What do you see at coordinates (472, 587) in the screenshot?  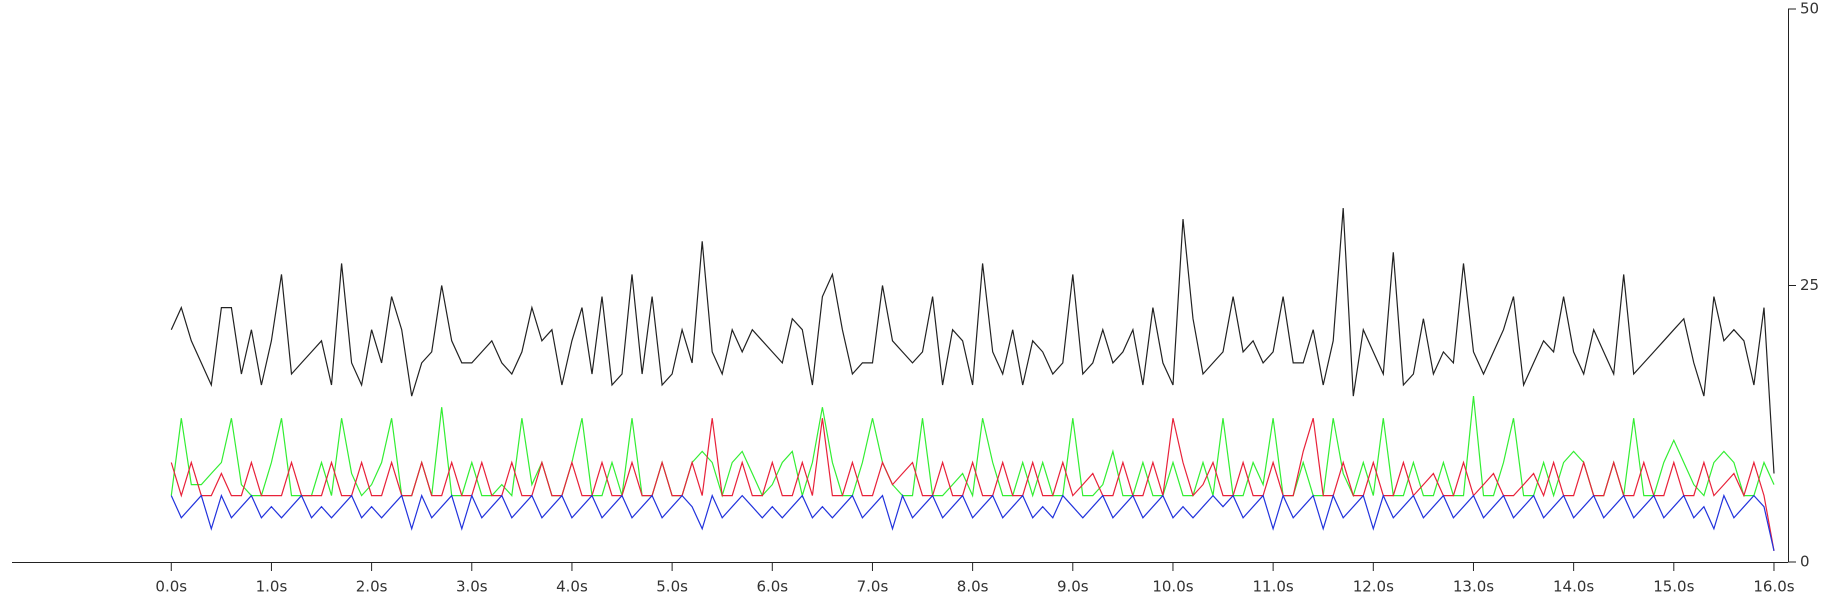 I see `x-tick-label: 3.0s` at bounding box center [472, 587].